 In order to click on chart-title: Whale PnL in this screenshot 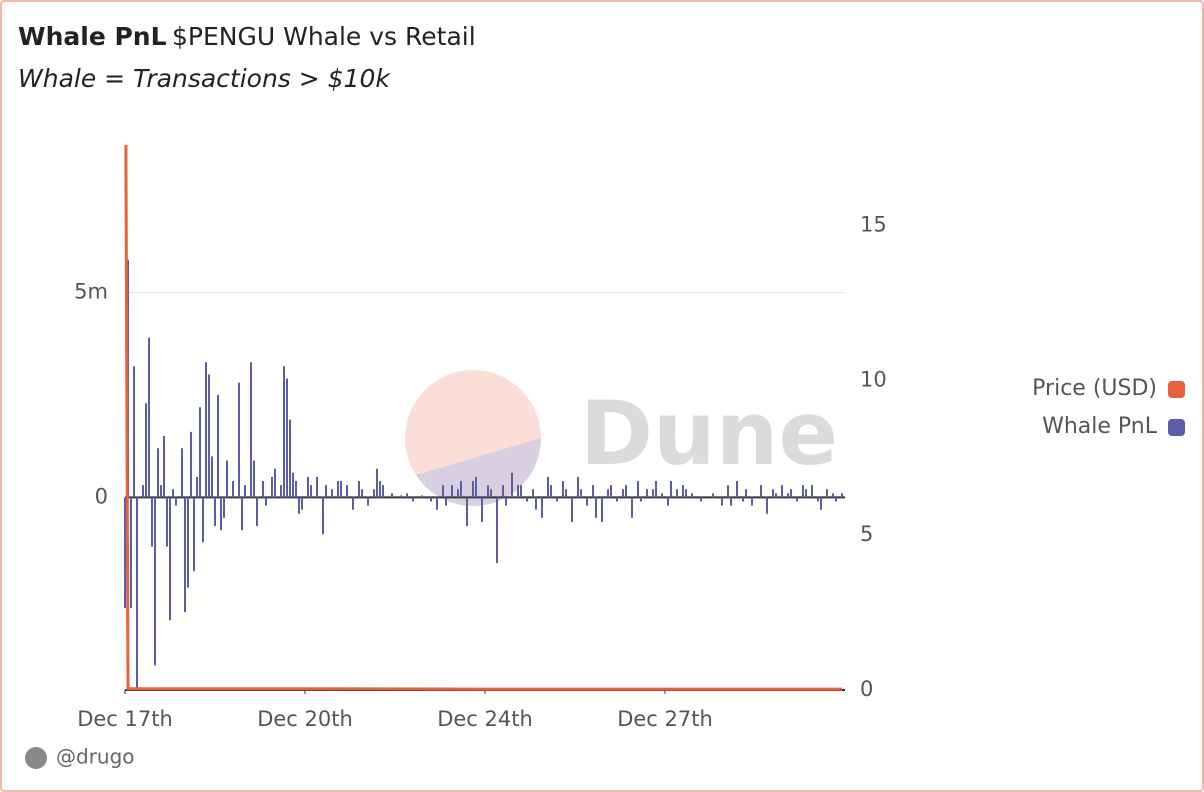, I will do `click(92, 36)`.